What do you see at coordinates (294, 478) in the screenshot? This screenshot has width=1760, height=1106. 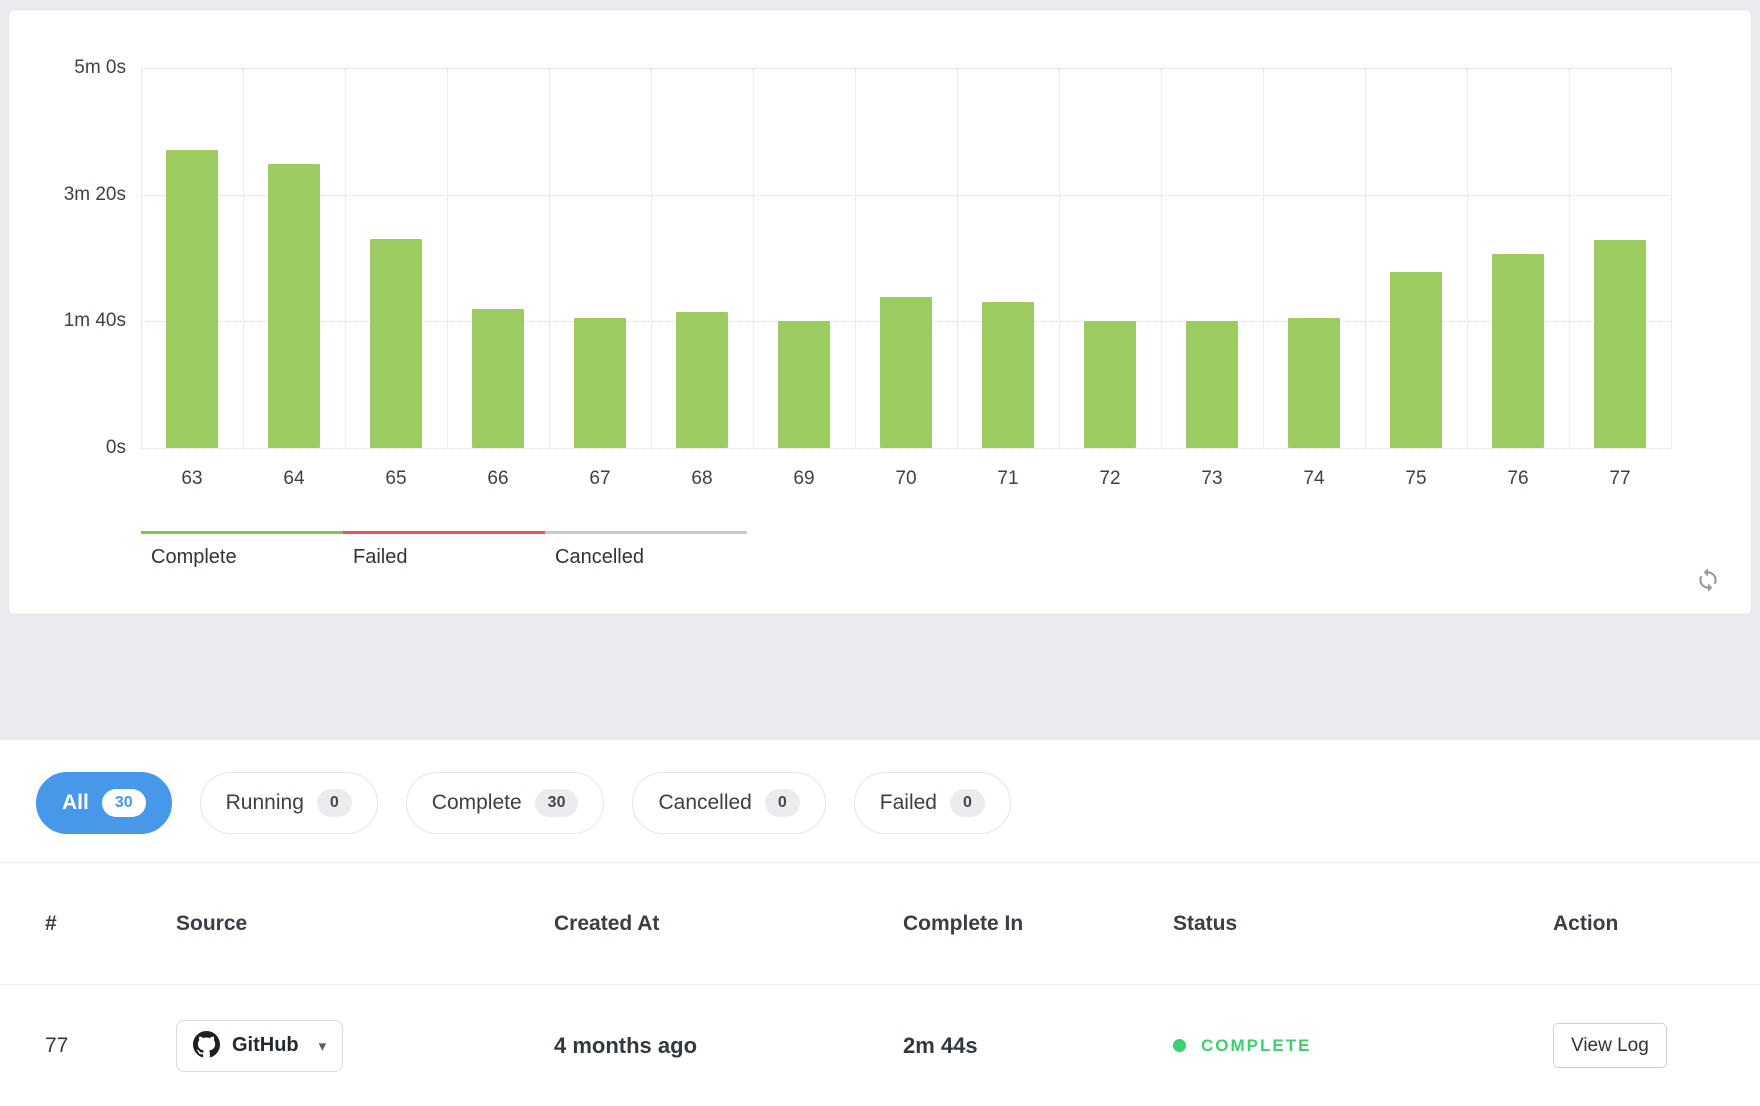 I see `x-tick-label: 64` at bounding box center [294, 478].